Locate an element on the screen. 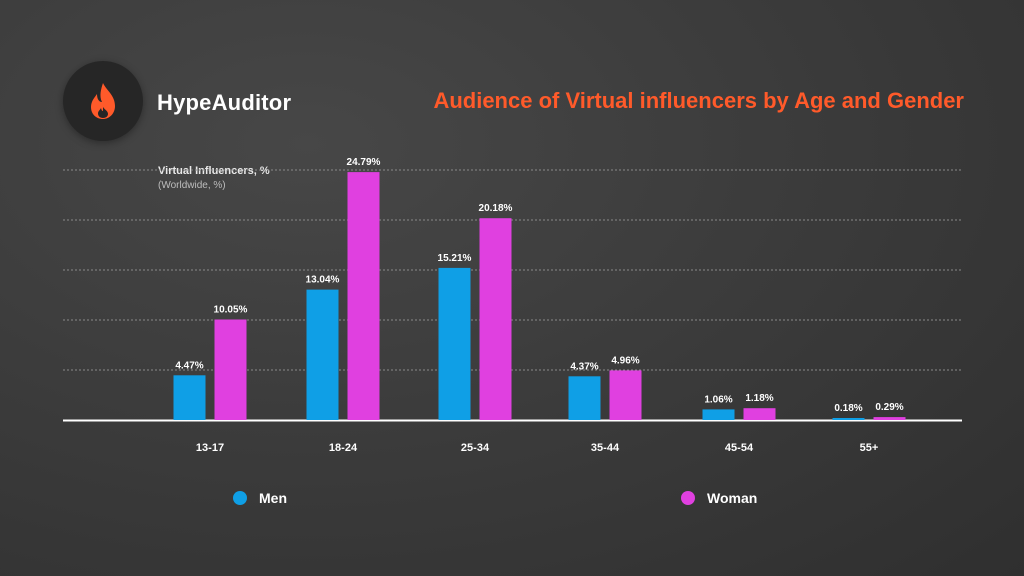  legend-item-men: Men is located at coordinates (260, 498).